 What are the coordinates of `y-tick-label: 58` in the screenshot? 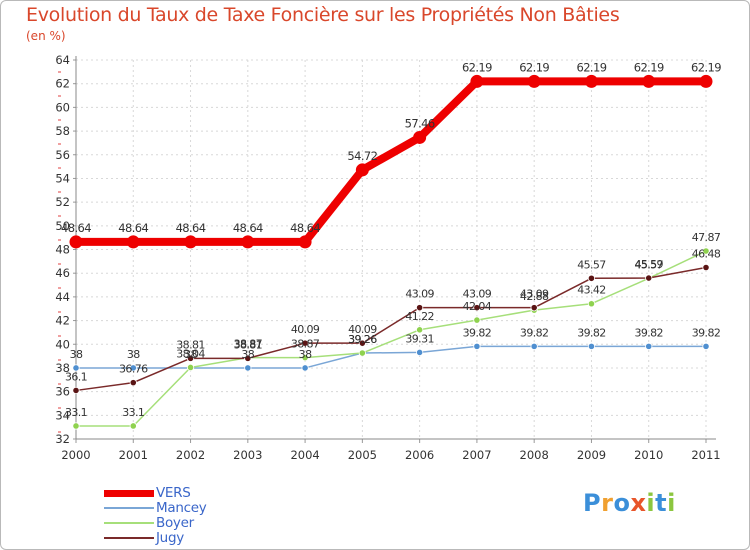 It's located at (62, 131).